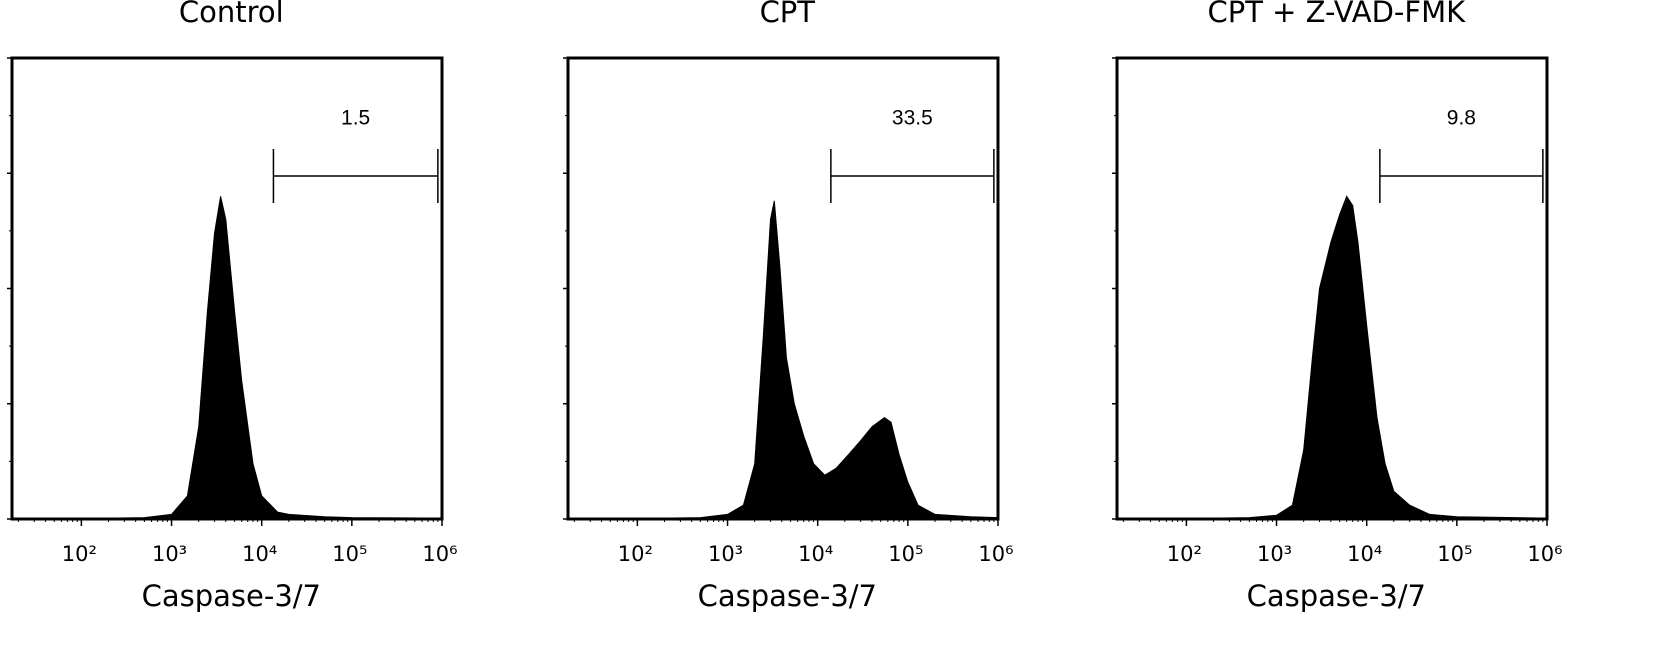 This screenshot has height=665, width=1660. I want to click on panel-title: CPT, so click(788, 14).